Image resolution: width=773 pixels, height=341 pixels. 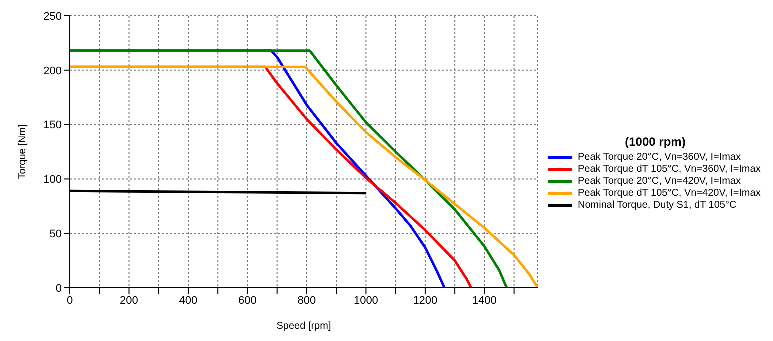 What do you see at coordinates (366, 300) in the screenshot?
I see `x-tick-label: 1000` at bounding box center [366, 300].